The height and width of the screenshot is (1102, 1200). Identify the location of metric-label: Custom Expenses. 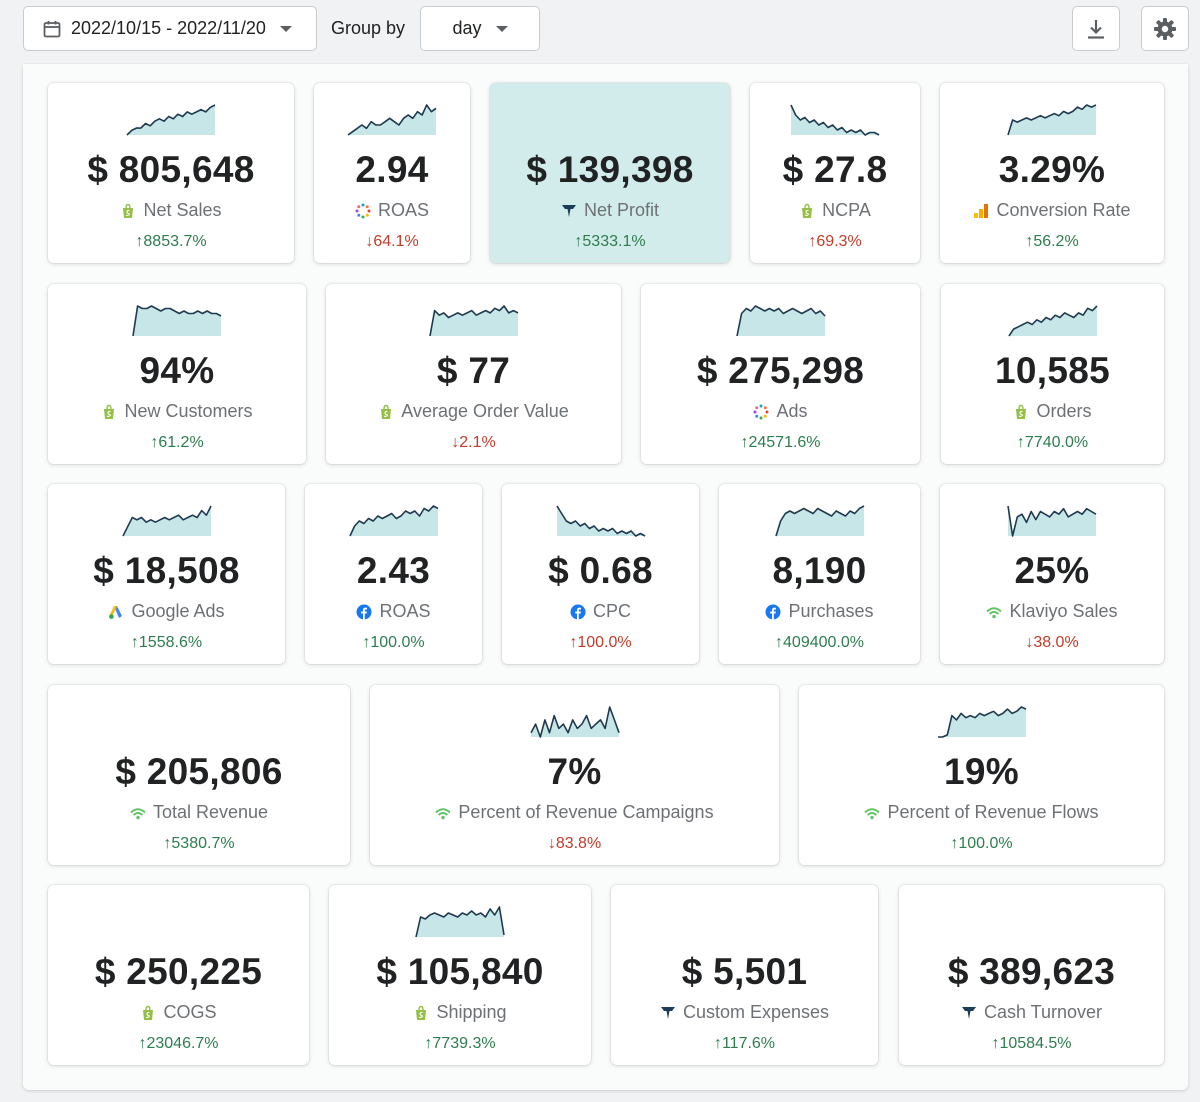
(756, 1012).